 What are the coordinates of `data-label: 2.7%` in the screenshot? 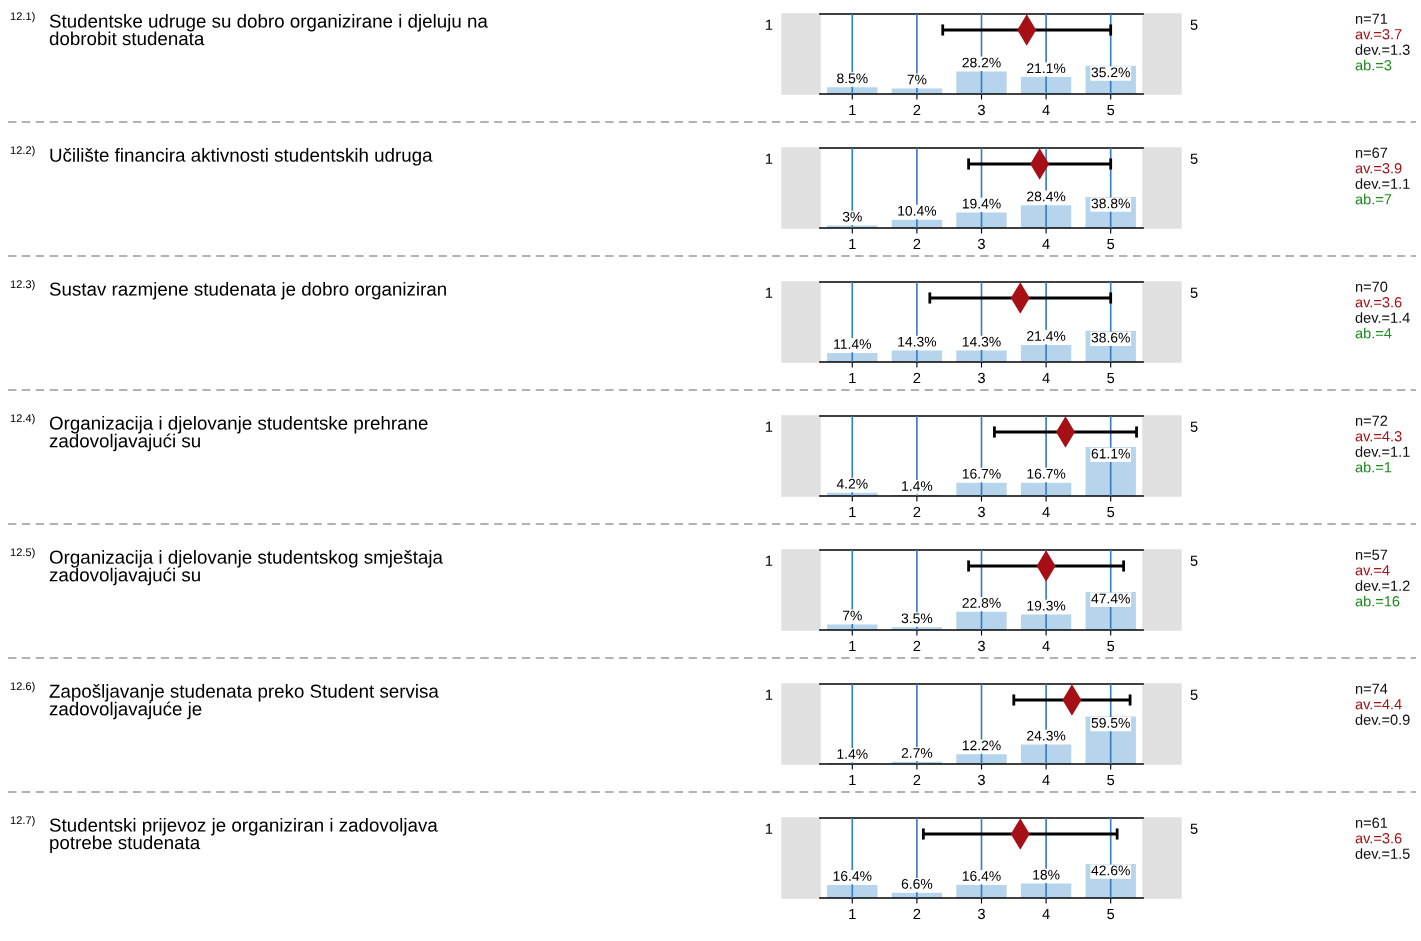 It's located at (917, 753).